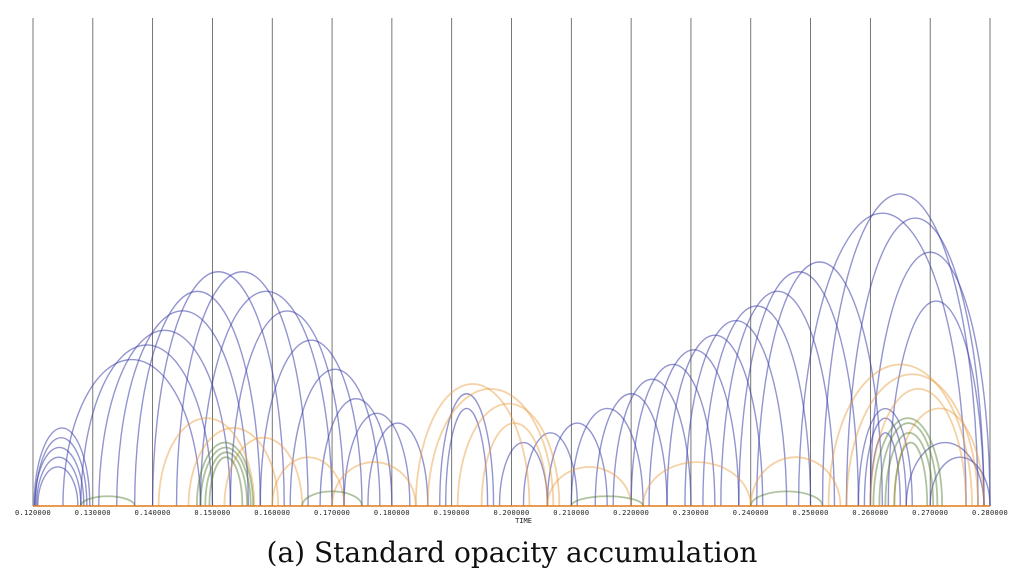 The image size is (1024, 577). I want to click on x-tick-label-8: 0.200000, so click(511, 513).